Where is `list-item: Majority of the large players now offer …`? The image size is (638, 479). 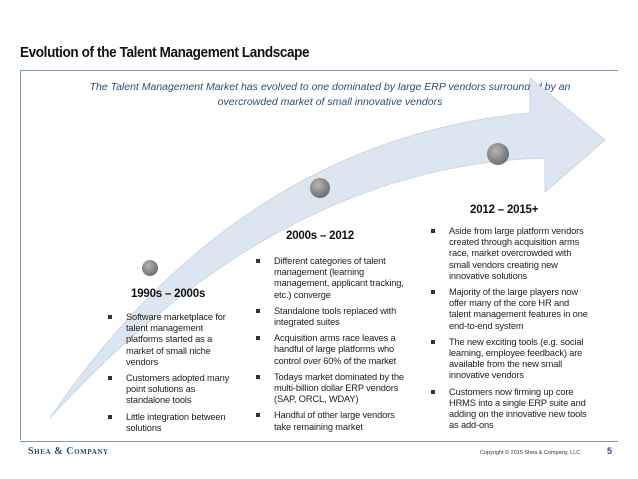 list-item: Majority of the large players now offer … is located at coordinates (511, 309).